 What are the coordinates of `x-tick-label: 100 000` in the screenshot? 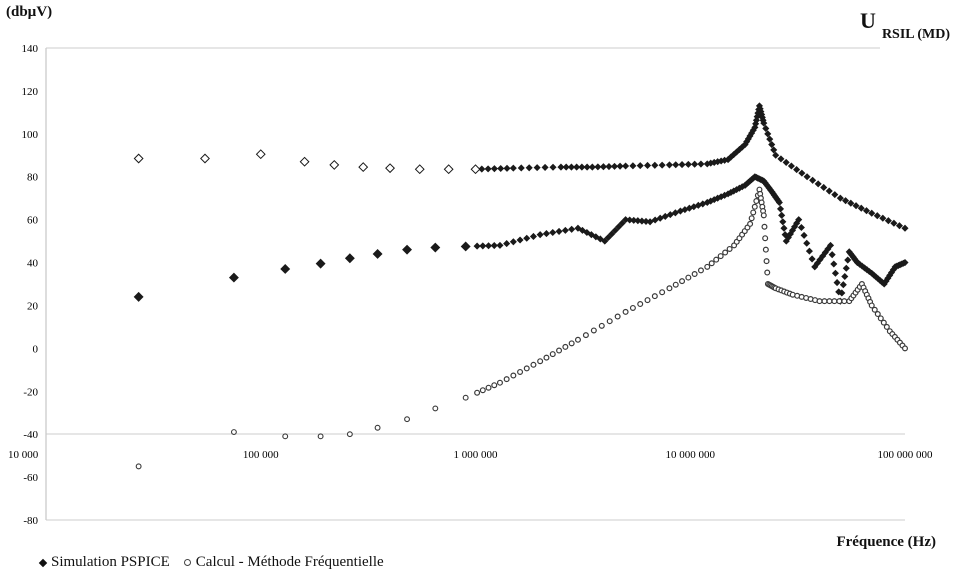 It's located at (261, 455).